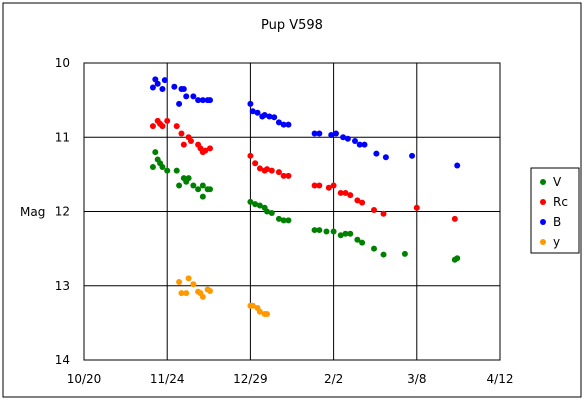  I want to click on x-tick-label: 11/24, so click(167, 379).